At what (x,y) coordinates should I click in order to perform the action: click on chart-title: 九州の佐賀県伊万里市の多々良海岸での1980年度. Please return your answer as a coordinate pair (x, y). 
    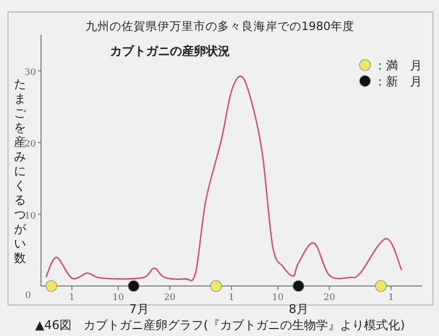
    Looking at the image, I should click on (220, 26).